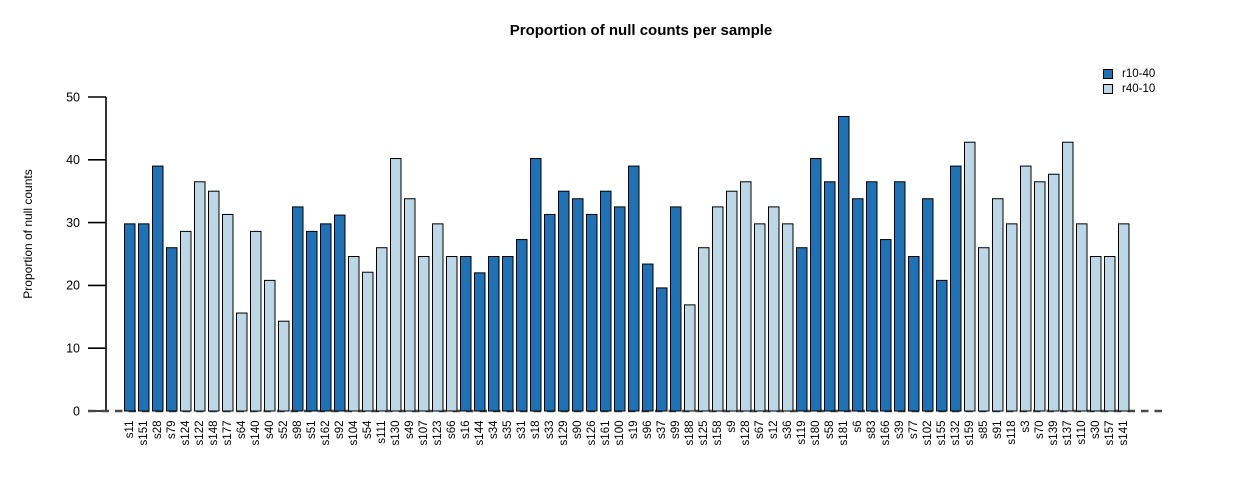 This screenshot has height=500, width=1238. Describe the element at coordinates (382, 432) in the screenshot. I see `x-tick-label-s111: s111` at that location.